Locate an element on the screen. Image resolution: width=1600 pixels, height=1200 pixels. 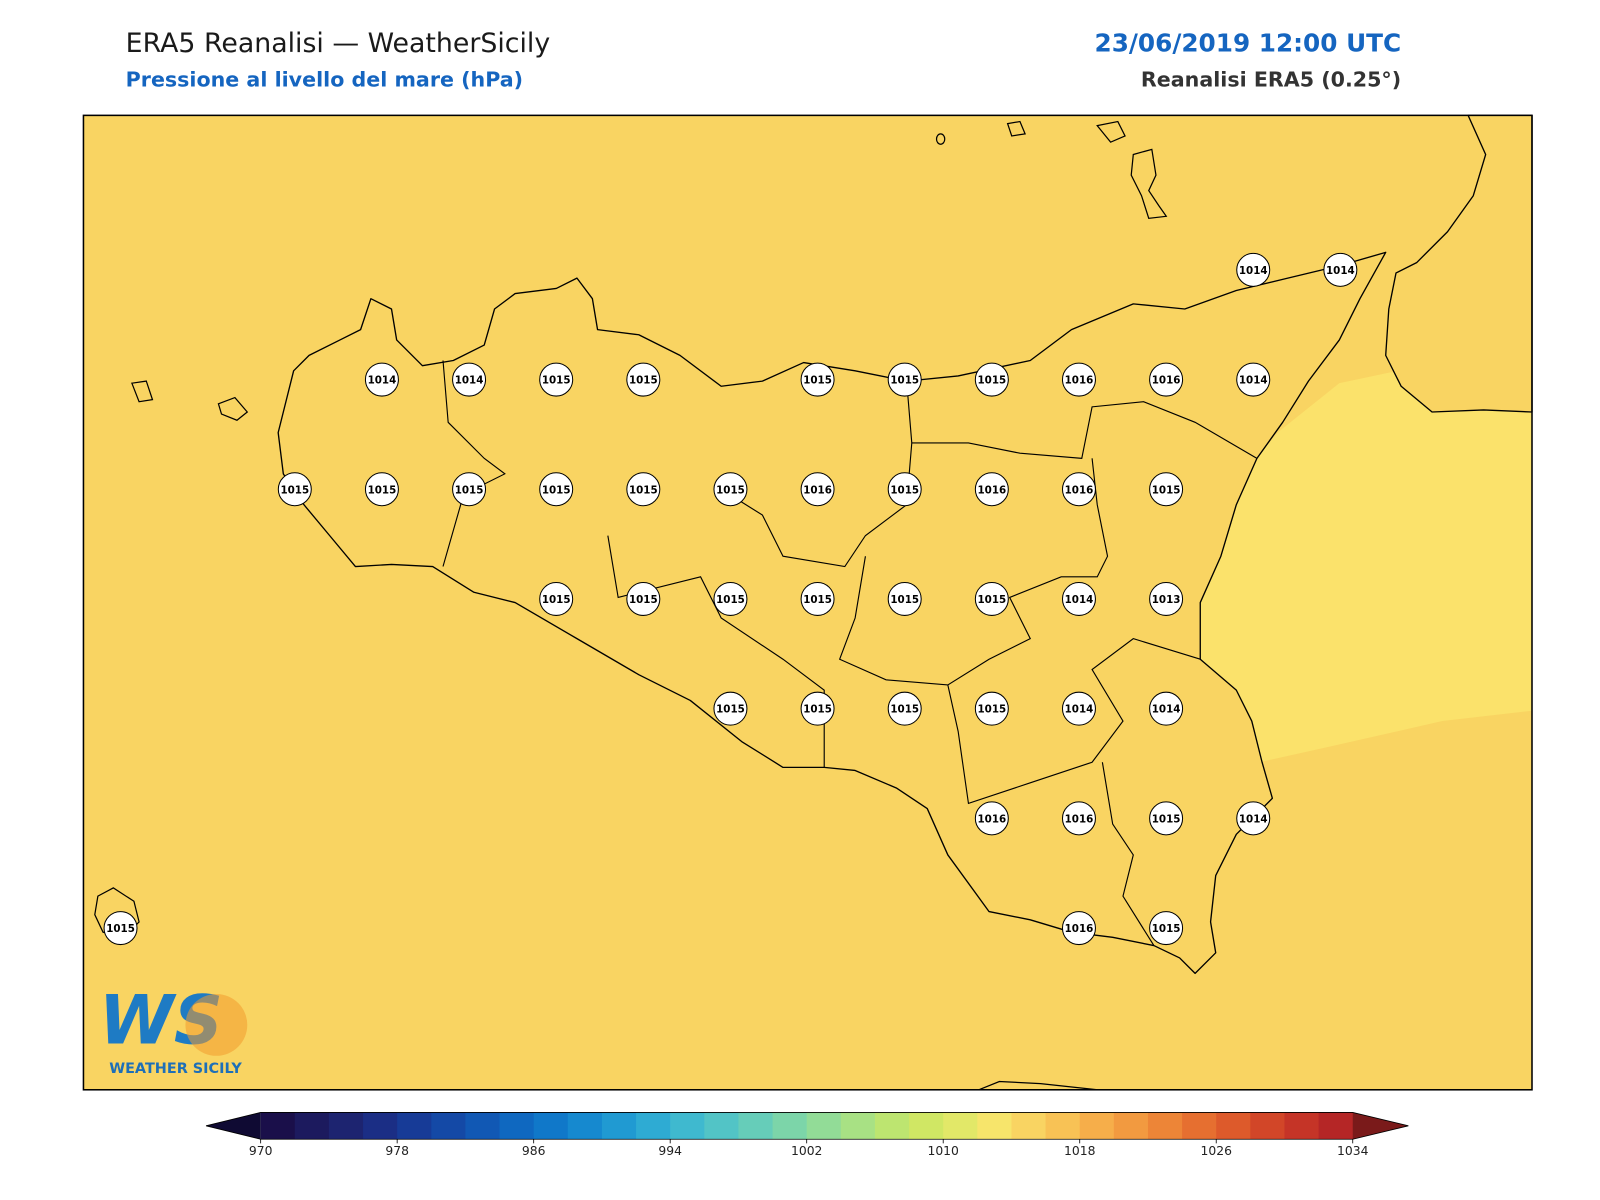
colorbar-tick-label: 1010 is located at coordinates (943, 1151).